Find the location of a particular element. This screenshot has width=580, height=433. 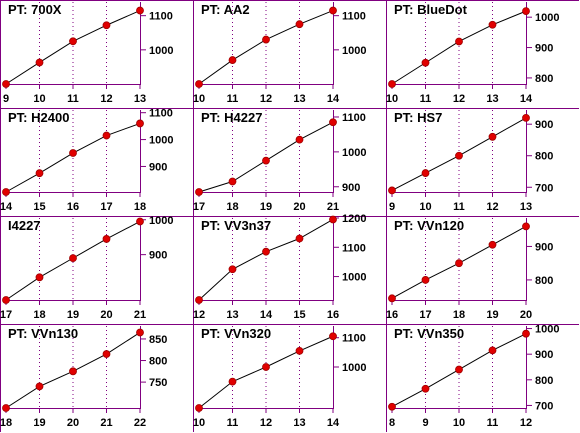

x-tick-label: 21 is located at coordinates (106, 423).